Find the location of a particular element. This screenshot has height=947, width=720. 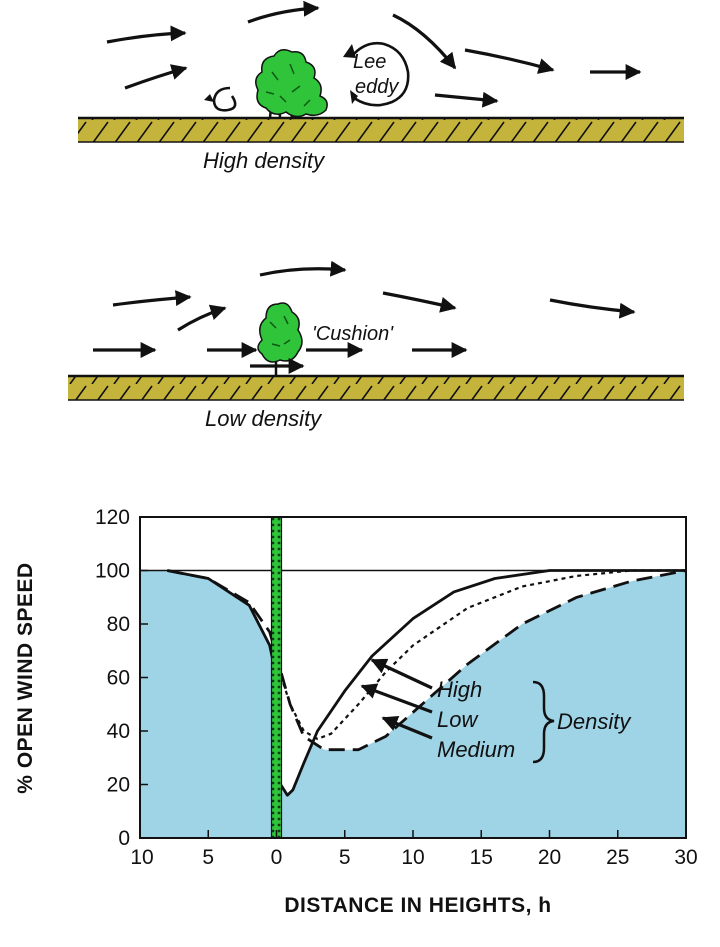

series-line-low is located at coordinates (426, 655).